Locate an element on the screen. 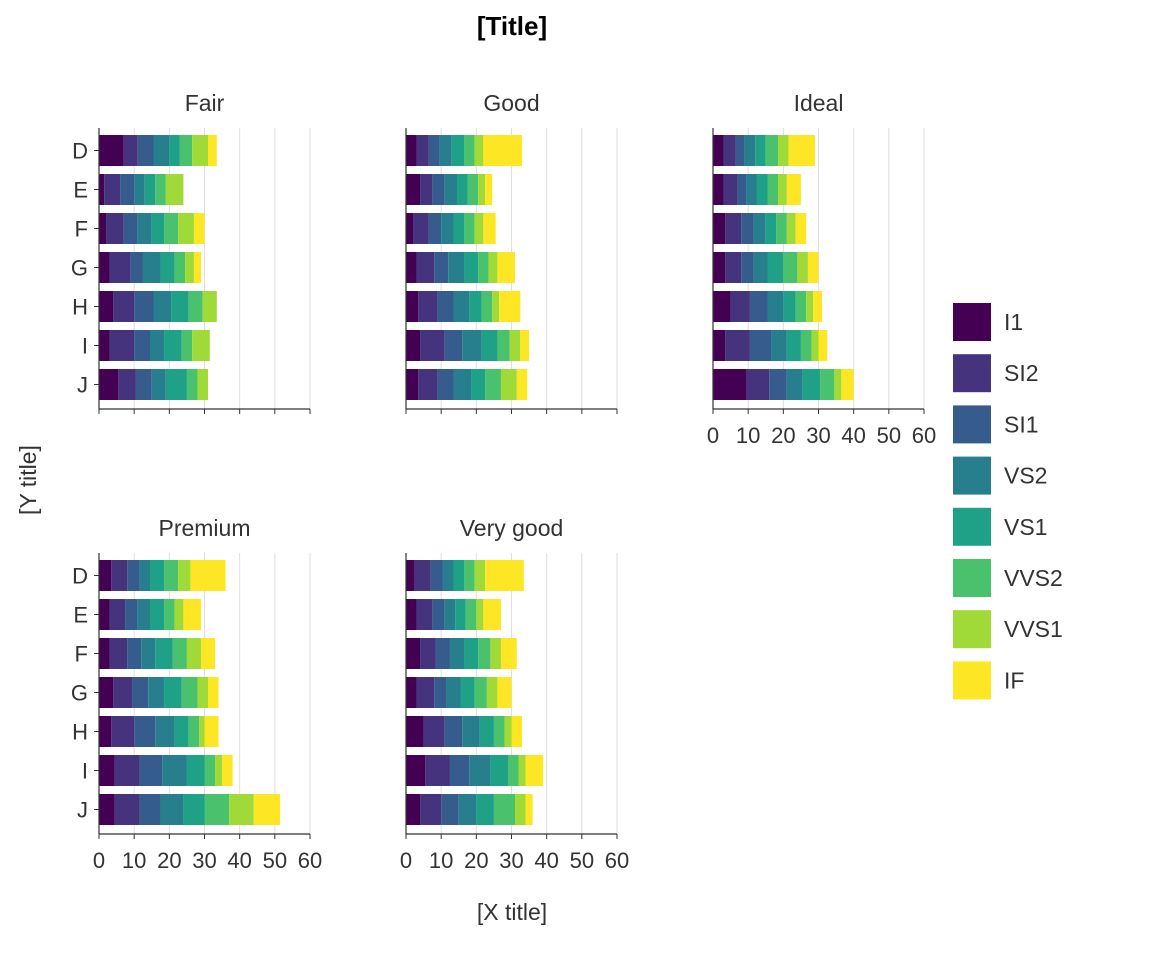  y-tick-label: F is located at coordinates (81, 229).